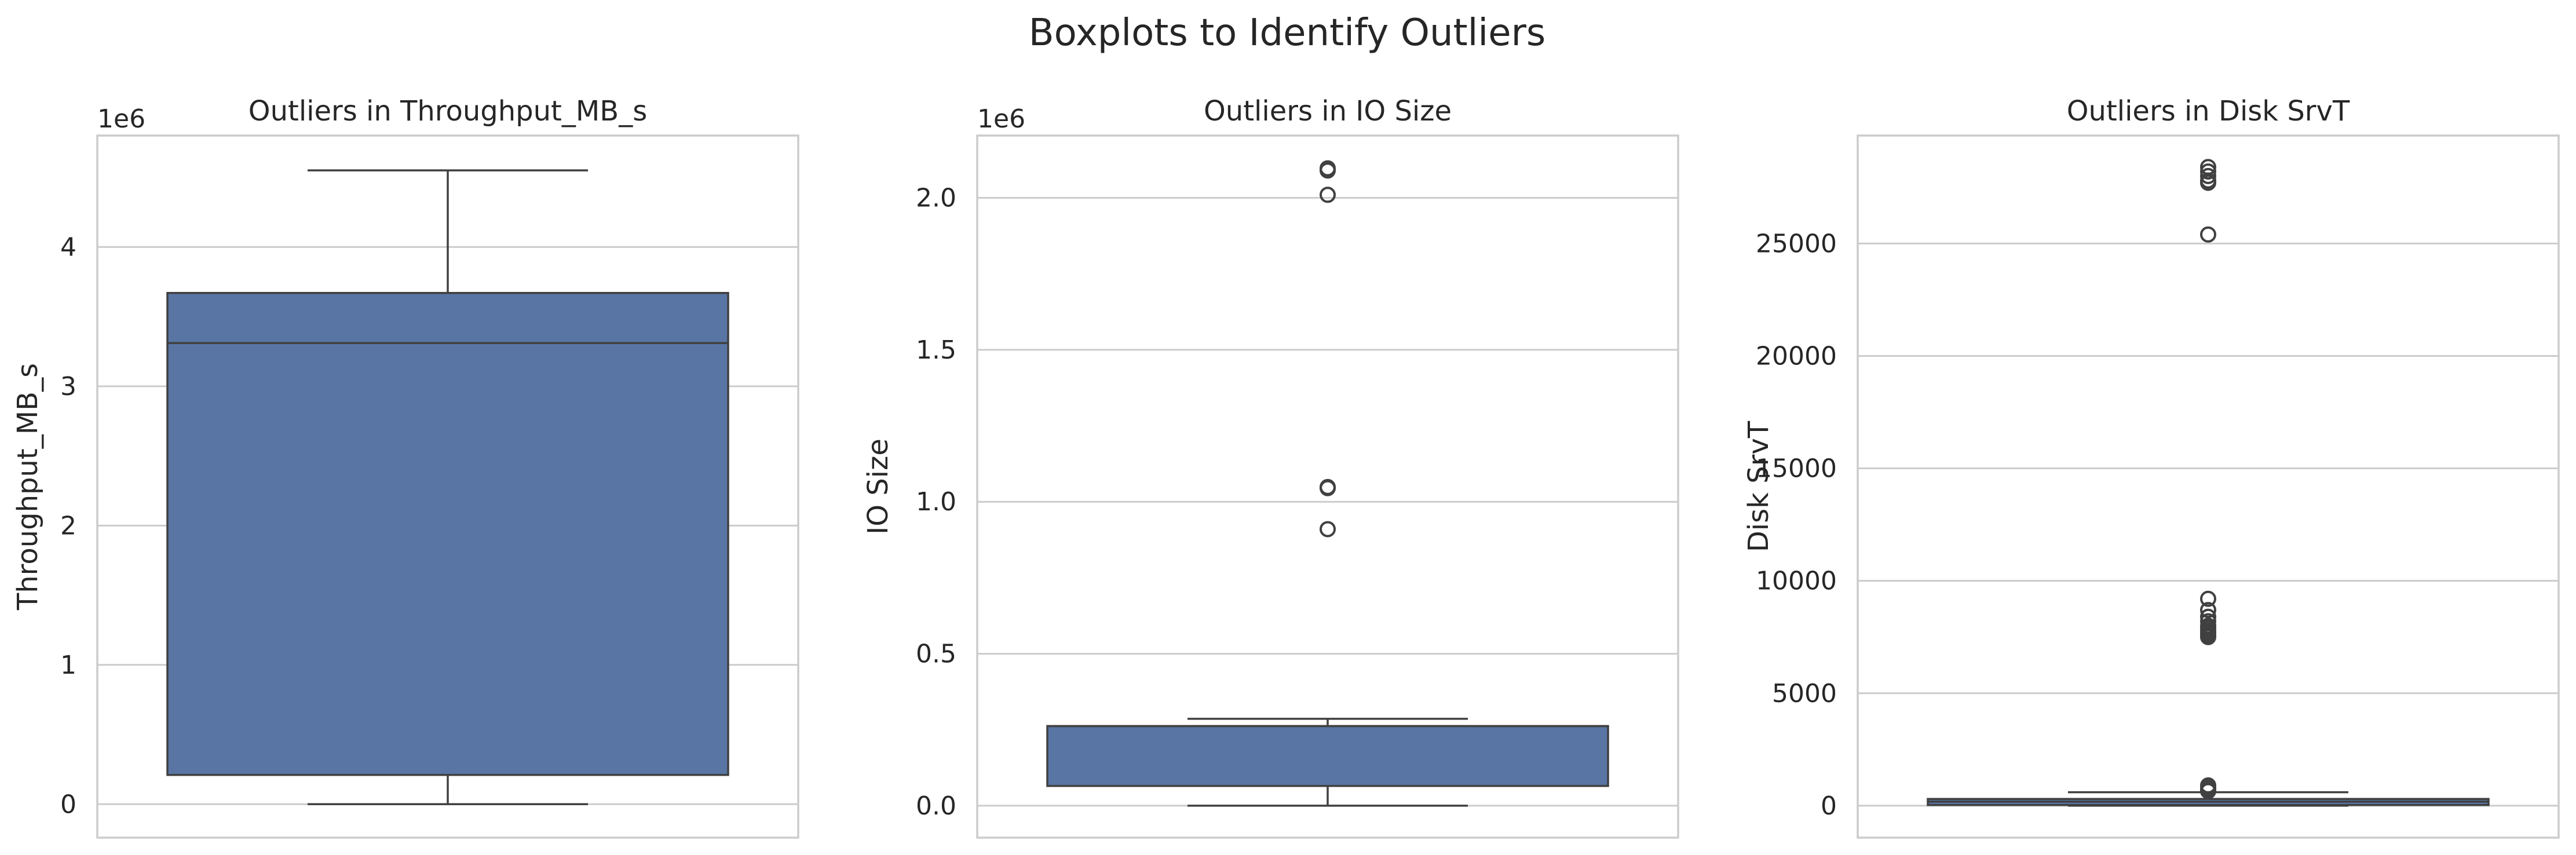  Describe the element at coordinates (936, 198) in the screenshot. I see `y-tick-label: 2.0` at that location.